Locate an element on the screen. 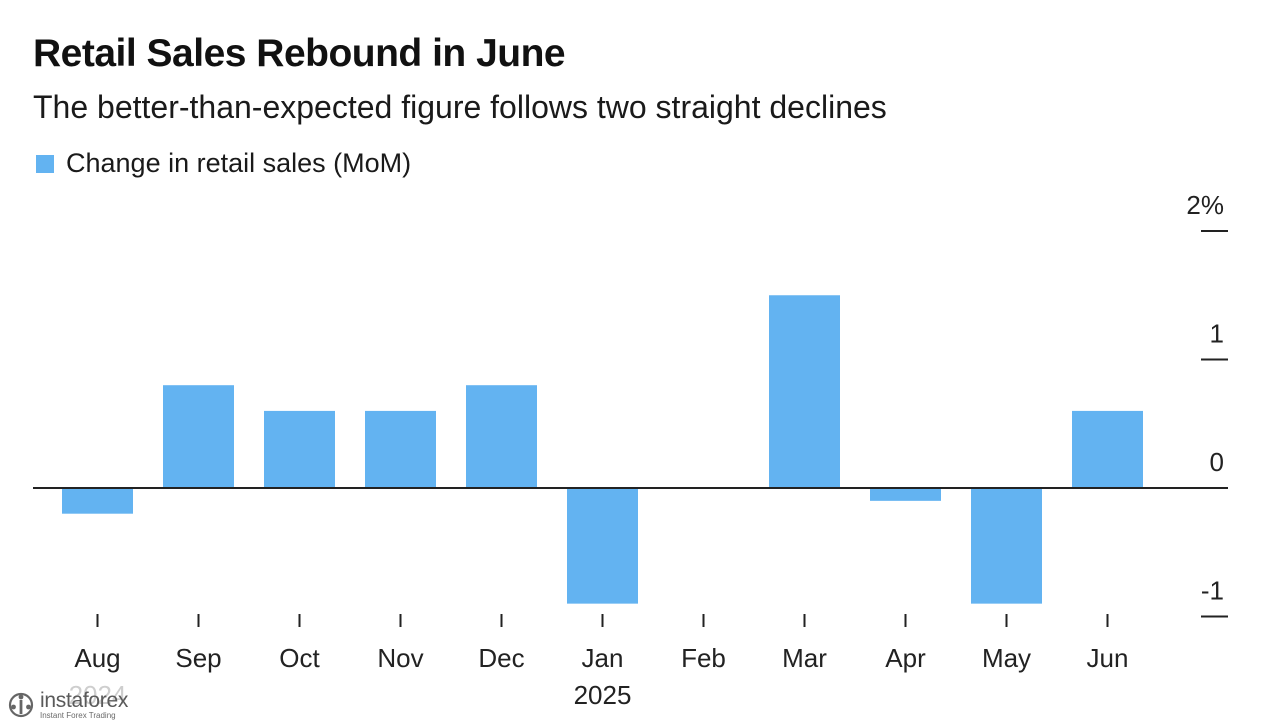 The width and height of the screenshot is (1280, 725). x-tick-label: Feb is located at coordinates (703, 658).